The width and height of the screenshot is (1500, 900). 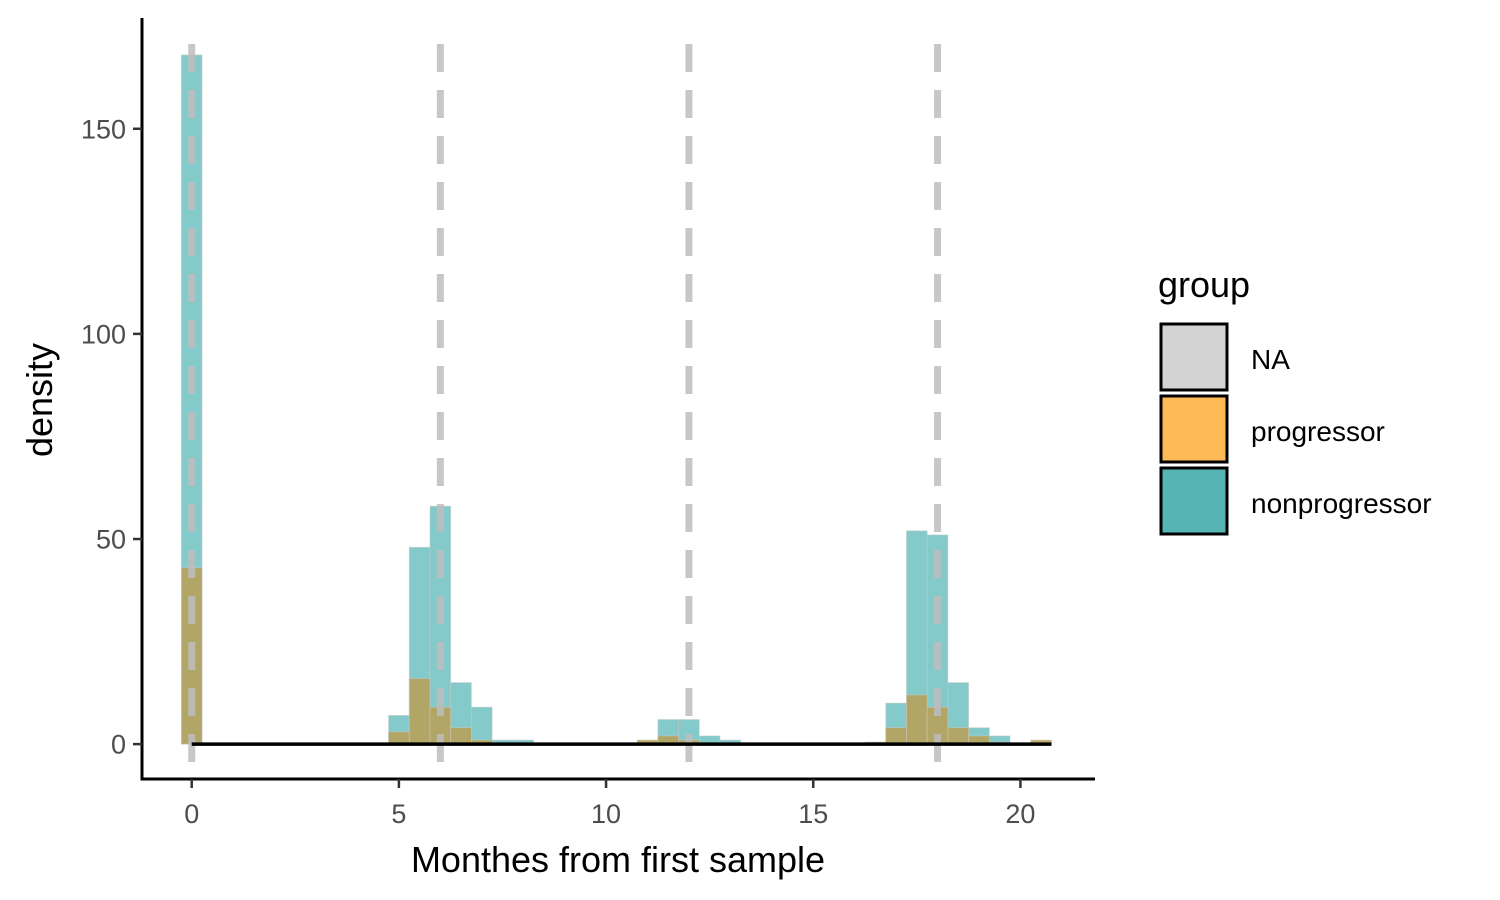 What do you see at coordinates (1270, 359) in the screenshot?
I see `legend-label-NA: NA` at bounding box center [1270, 359].